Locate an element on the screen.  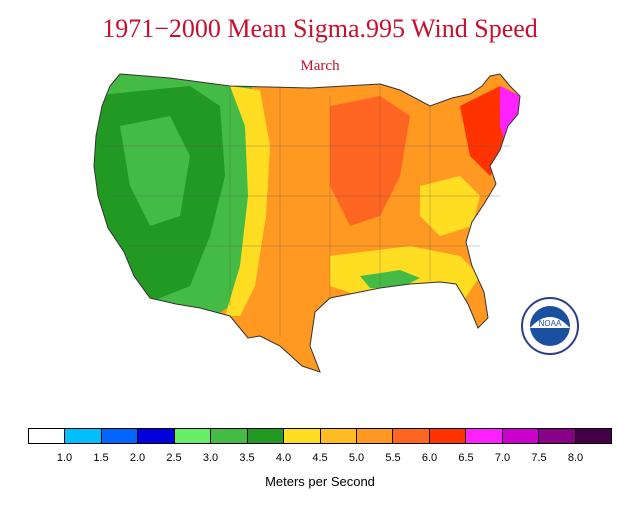
legend-tick-label: 3.5 is located at coordinates (247, 458).